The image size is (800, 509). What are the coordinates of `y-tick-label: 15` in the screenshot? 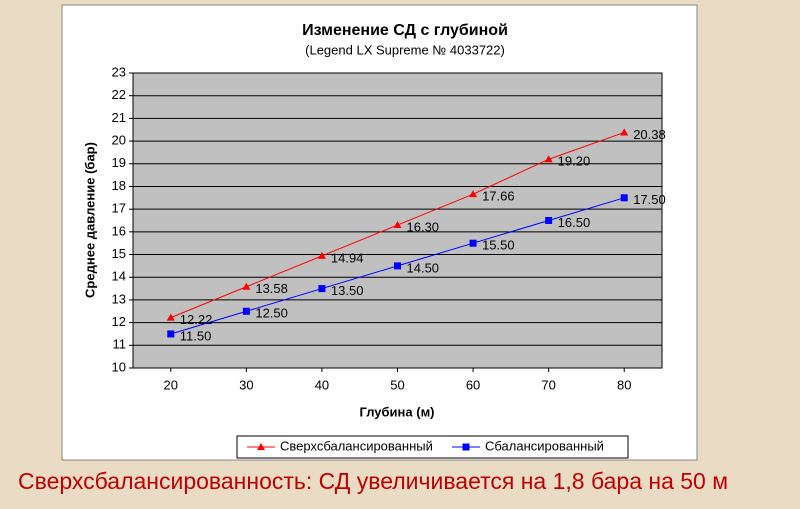 It's located at (119, 253).